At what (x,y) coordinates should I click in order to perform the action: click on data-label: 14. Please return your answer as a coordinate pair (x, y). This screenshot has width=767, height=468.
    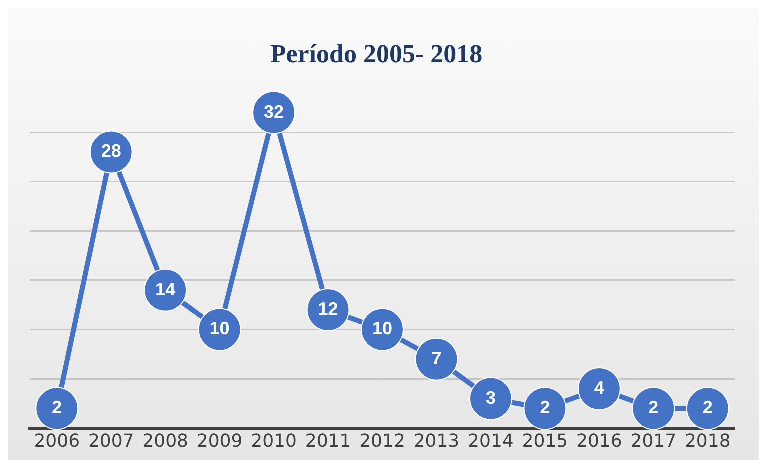
    Looking at the image, I should click on (166, 289).